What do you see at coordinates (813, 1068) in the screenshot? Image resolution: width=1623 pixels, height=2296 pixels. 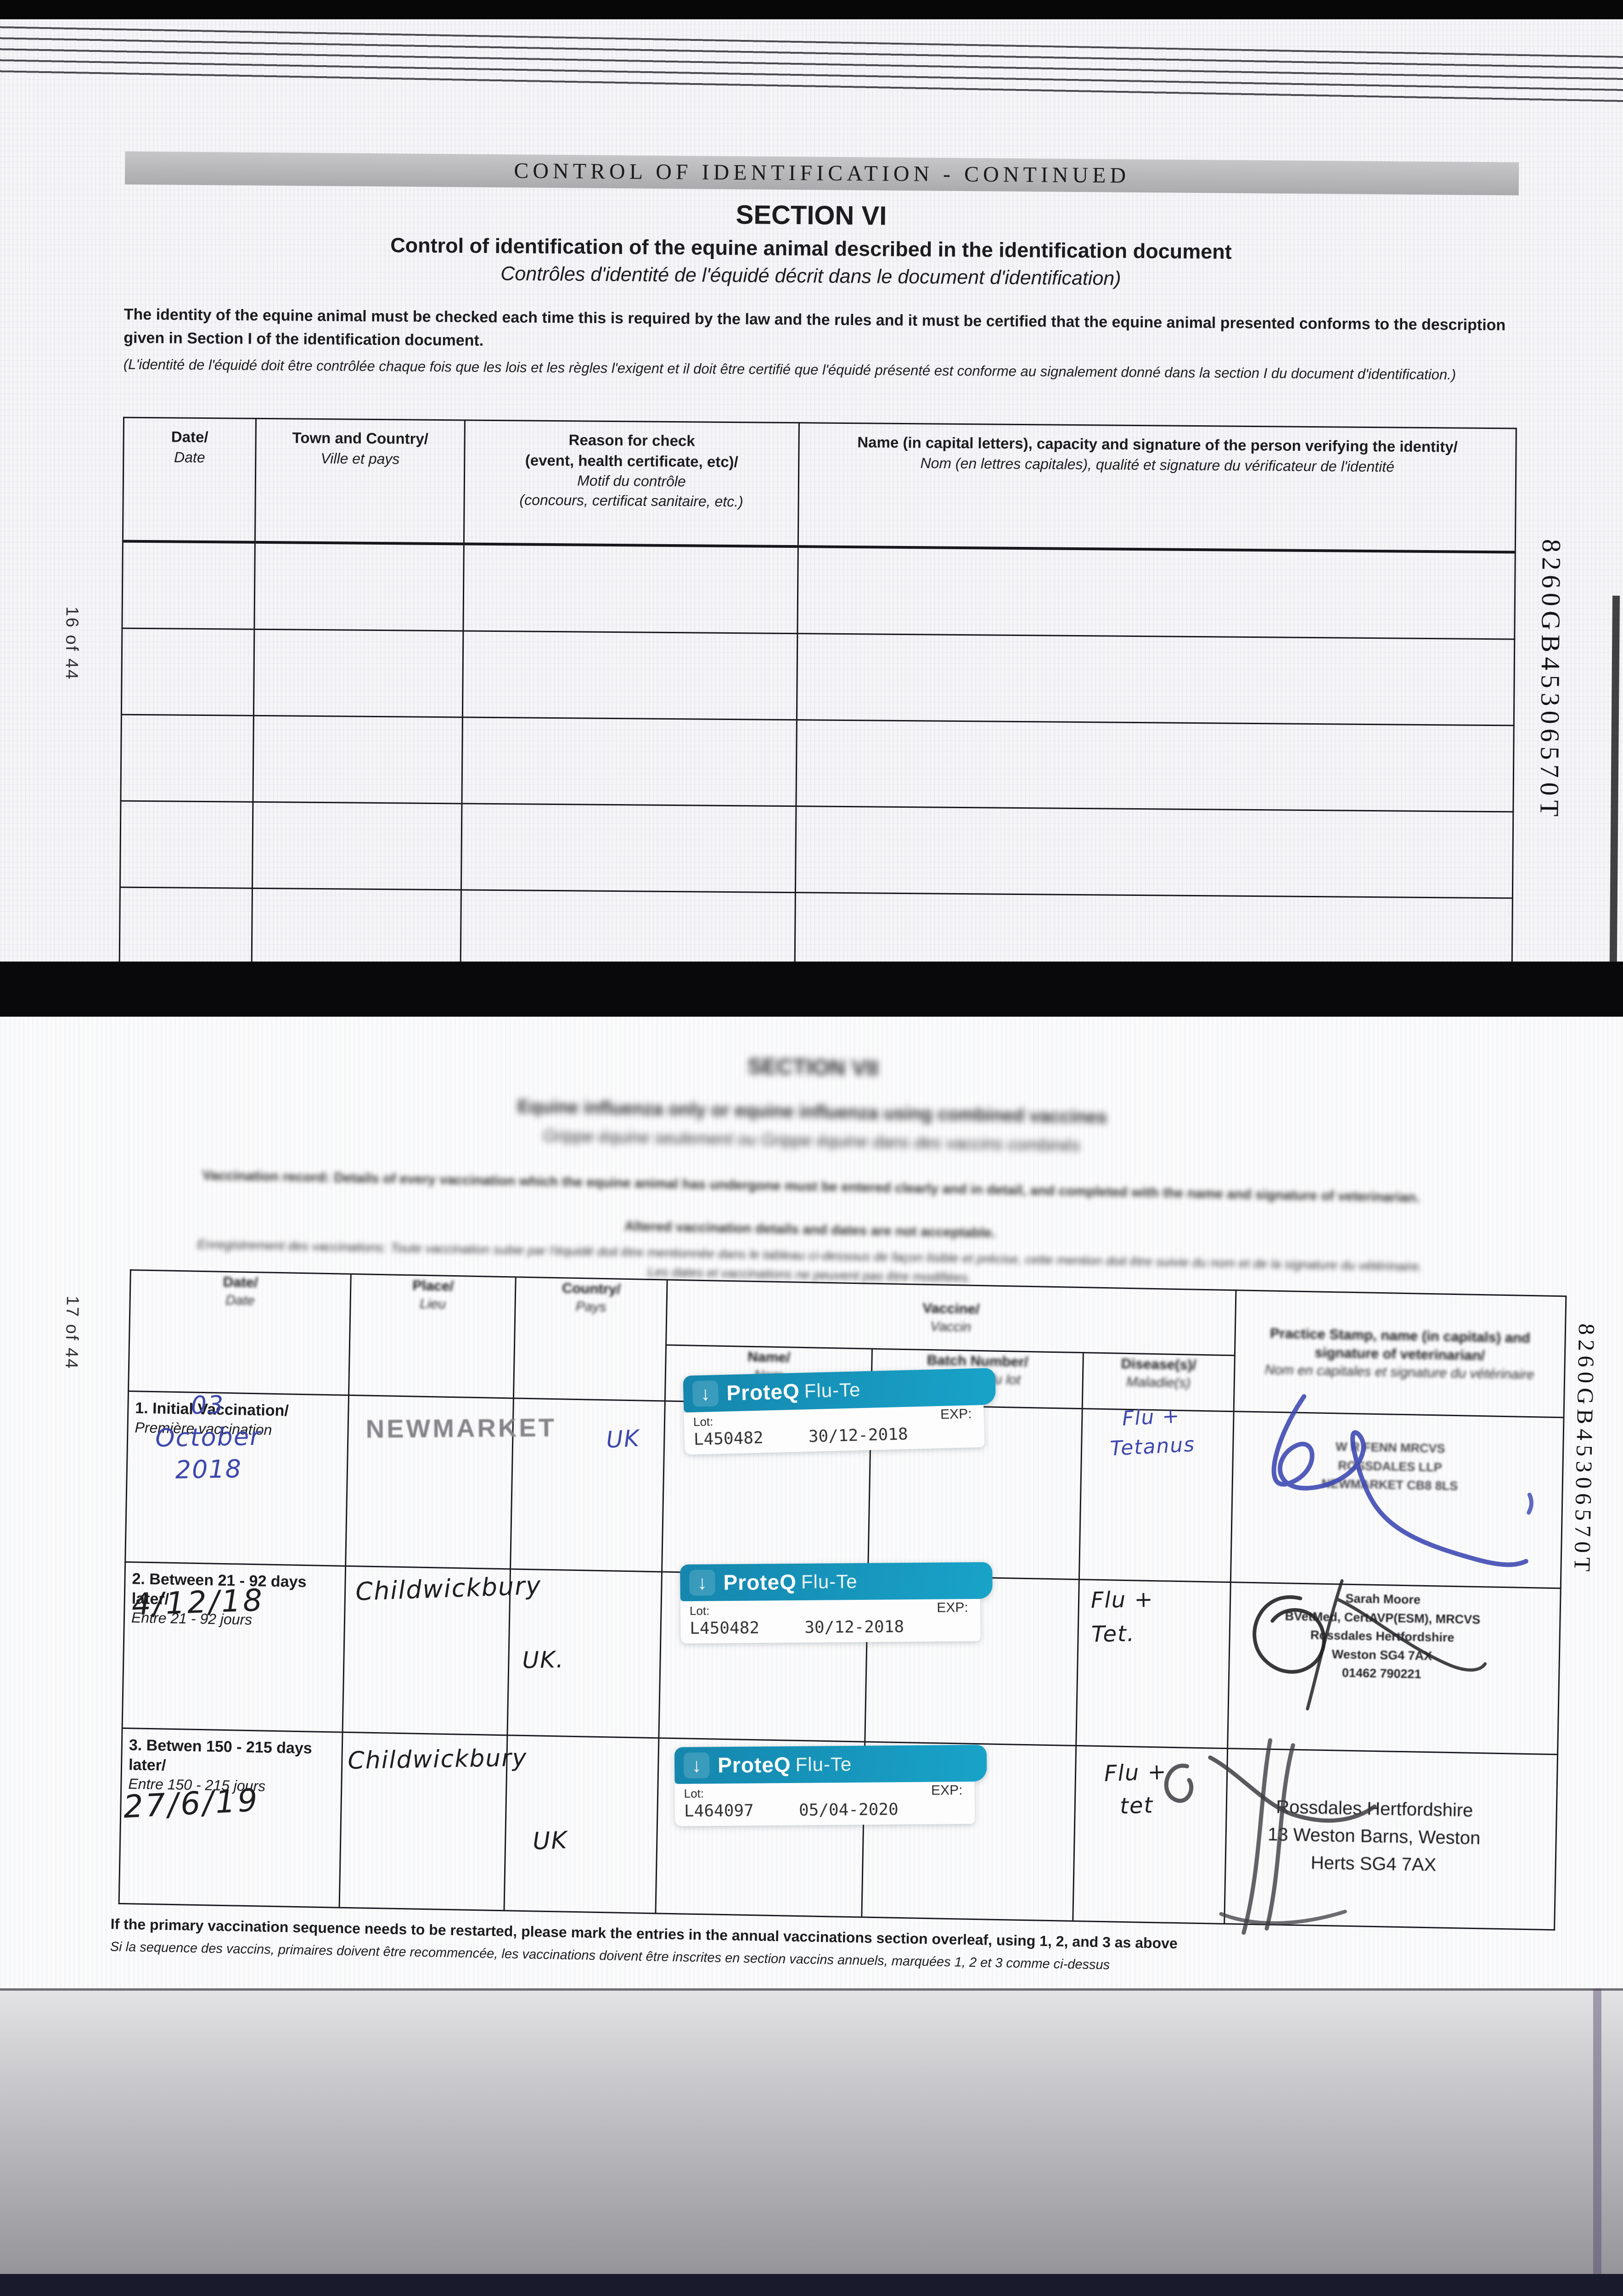 I see `section-vii-heading: SECTION VII` at bounding box center [813, 1068].